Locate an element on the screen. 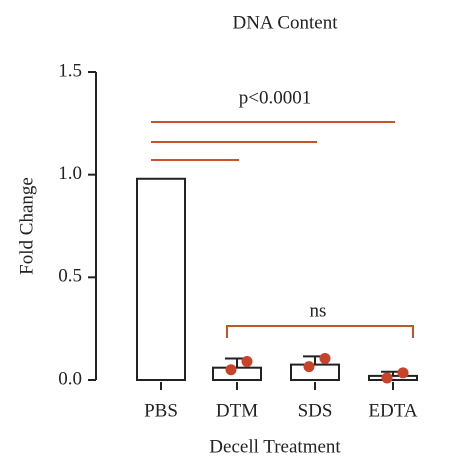 The image size is (474, 474). y-tick-label: 0.0 is located at coordinates (70, 378).